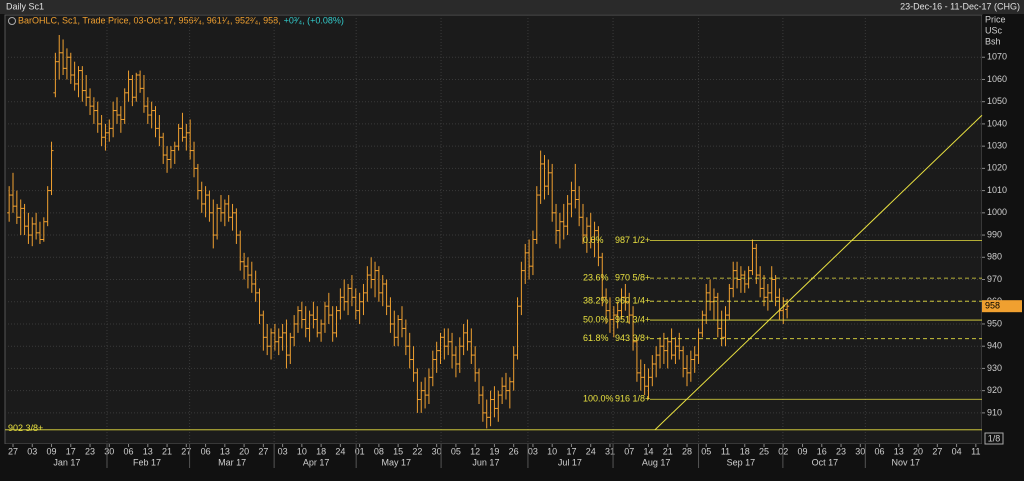 This screenshot has height=481, width=1024. I want to click on fib-label: 951 3/4+, so click(632, 319).